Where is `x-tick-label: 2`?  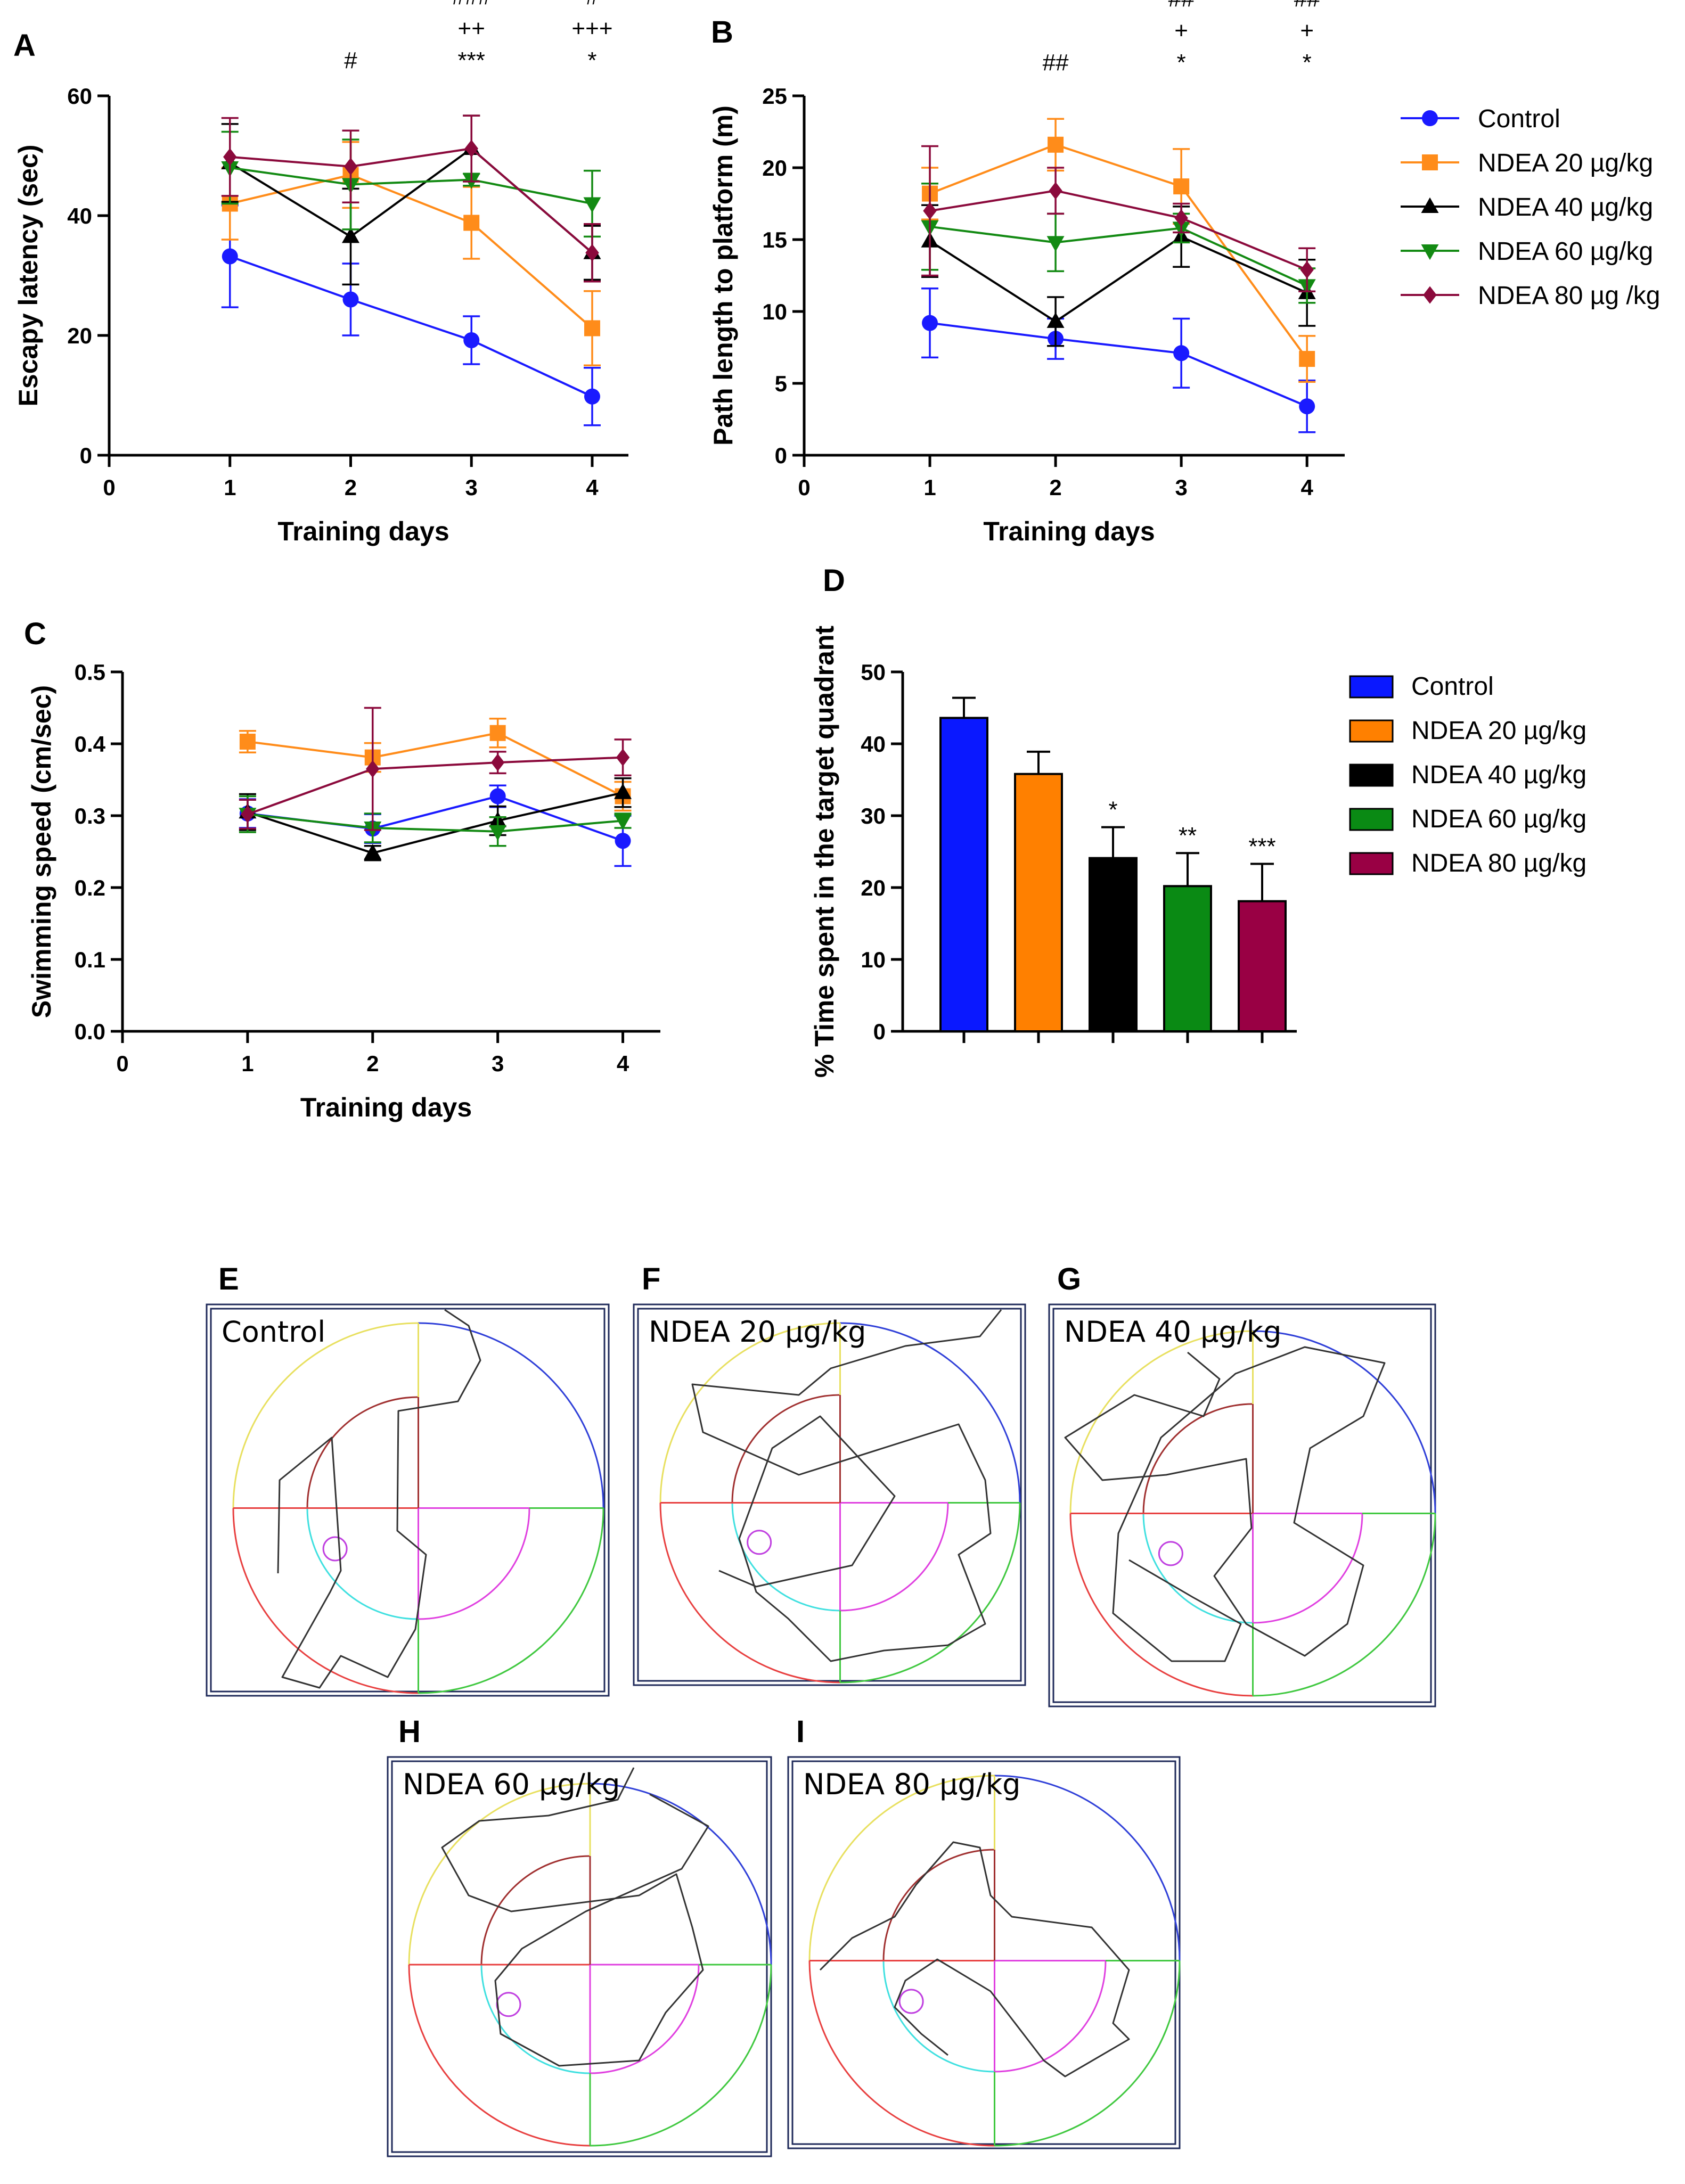 x-tick-label: 2 is located at coordinates (351, 488).